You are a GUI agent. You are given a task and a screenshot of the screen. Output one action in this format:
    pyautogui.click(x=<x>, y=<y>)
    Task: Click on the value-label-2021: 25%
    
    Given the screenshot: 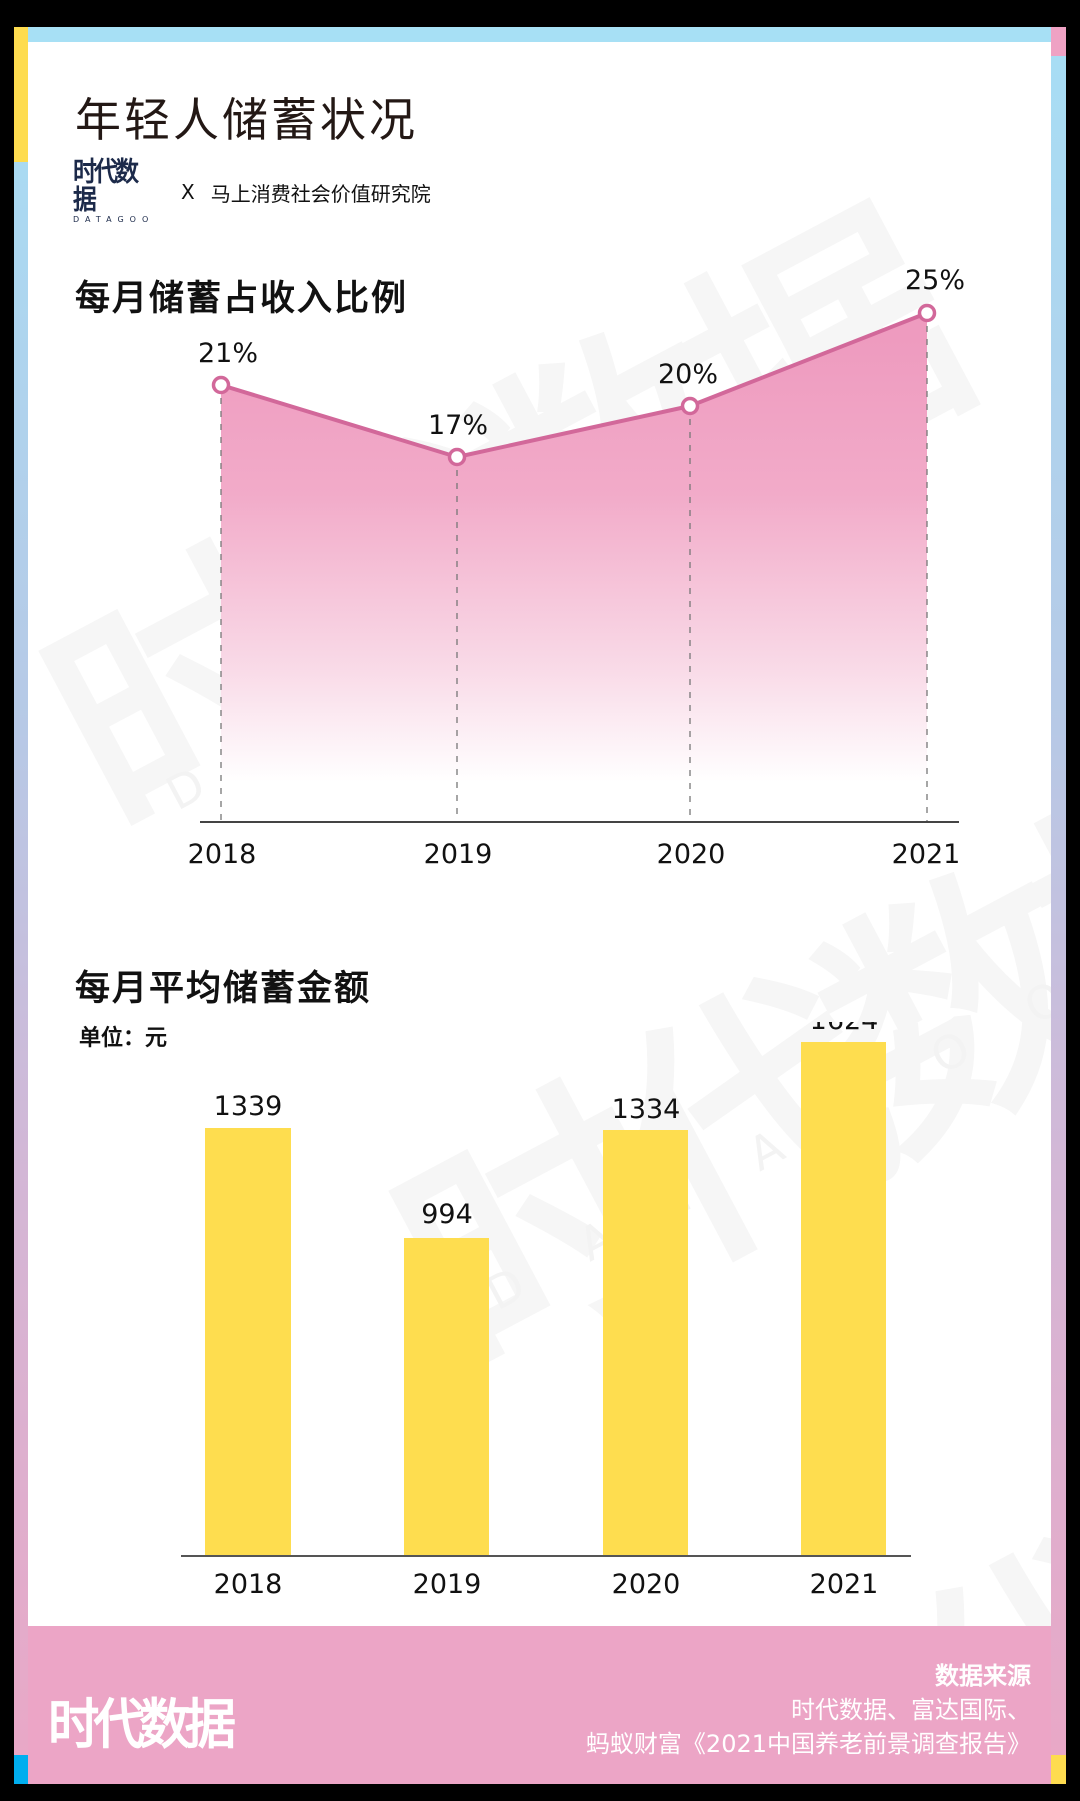 What is the action you would take?
    pyautogui.click(x=935, y=280)
    